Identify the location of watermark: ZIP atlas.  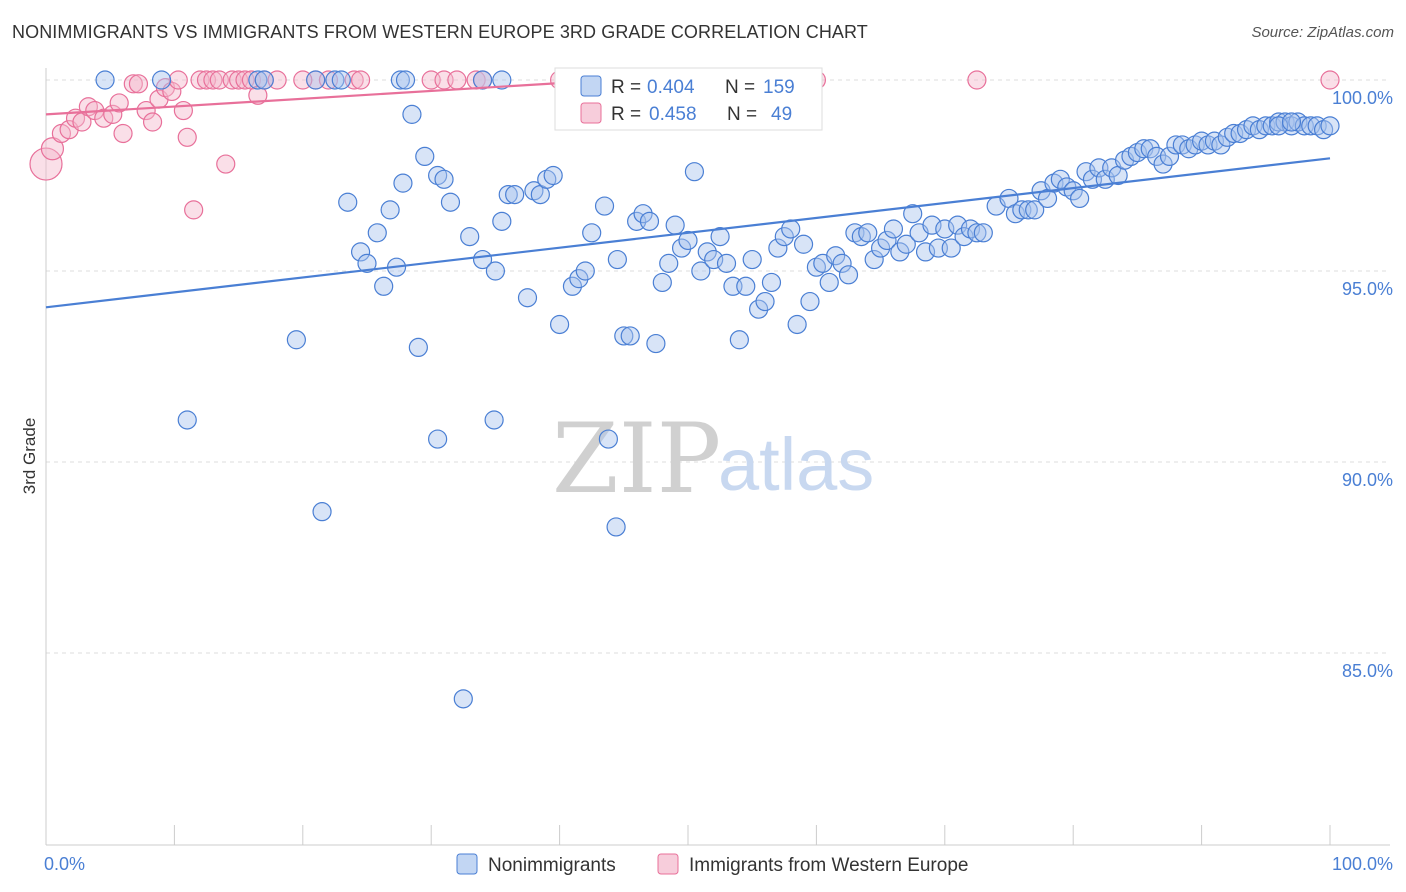
(713, 459).